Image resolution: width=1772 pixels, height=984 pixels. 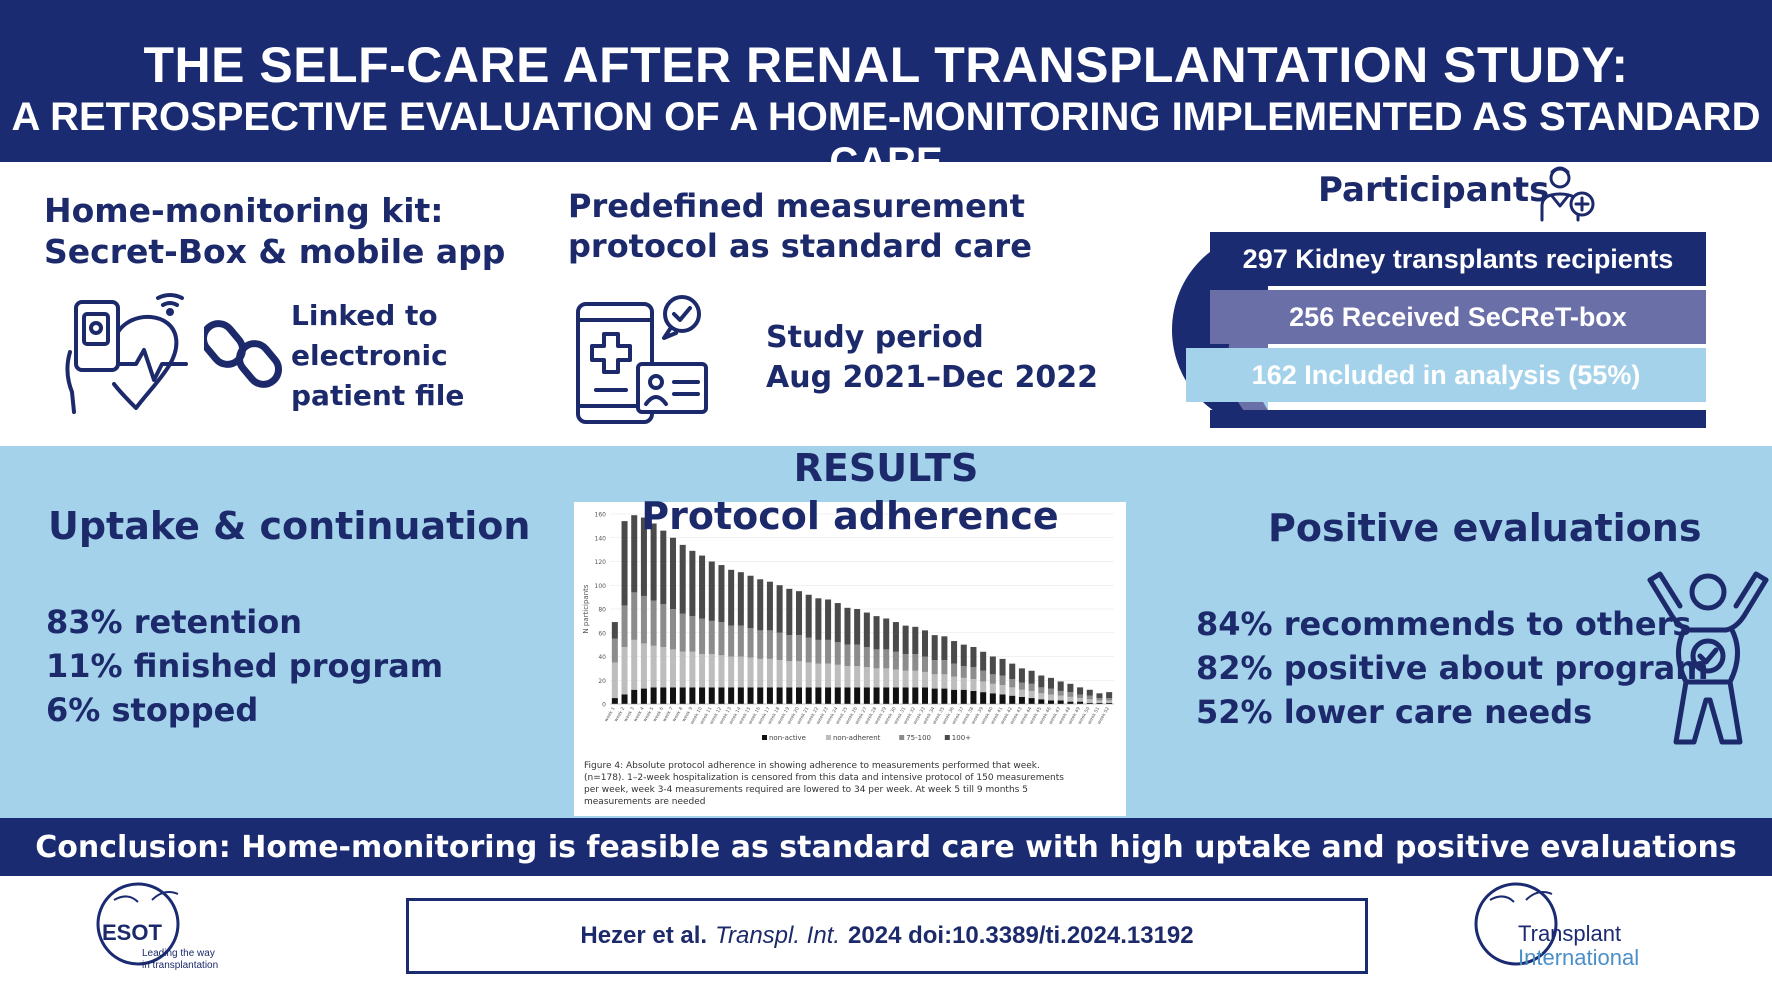 I want to click on chart-legend-label: 100+, so click(x=961, y=738).